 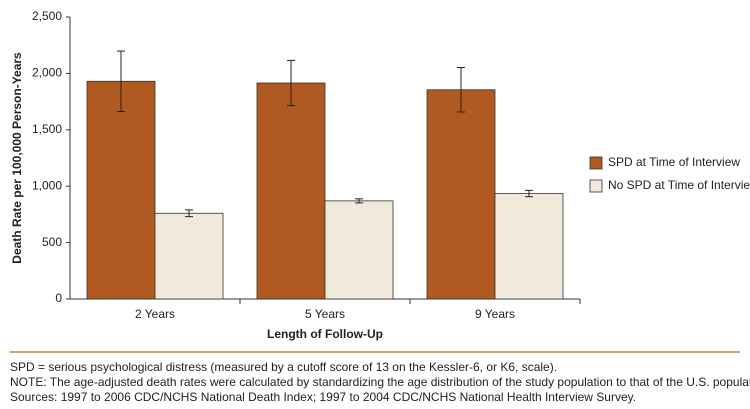 I want to click on legend-label: No SPD at Time of Interview, so click(x=679, y=185).